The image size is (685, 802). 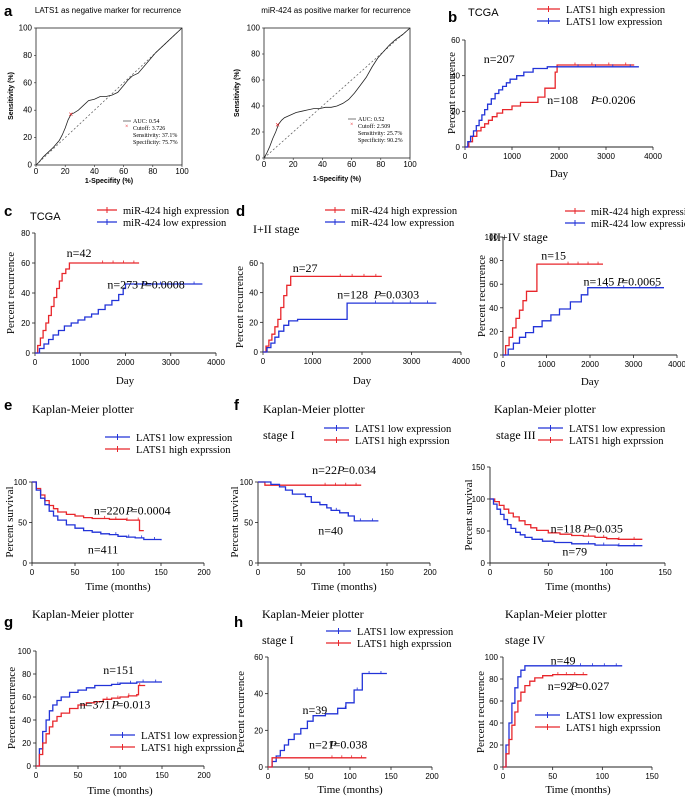 I want to click on annotation-text: =0.0206, so click(x=616, y=100).